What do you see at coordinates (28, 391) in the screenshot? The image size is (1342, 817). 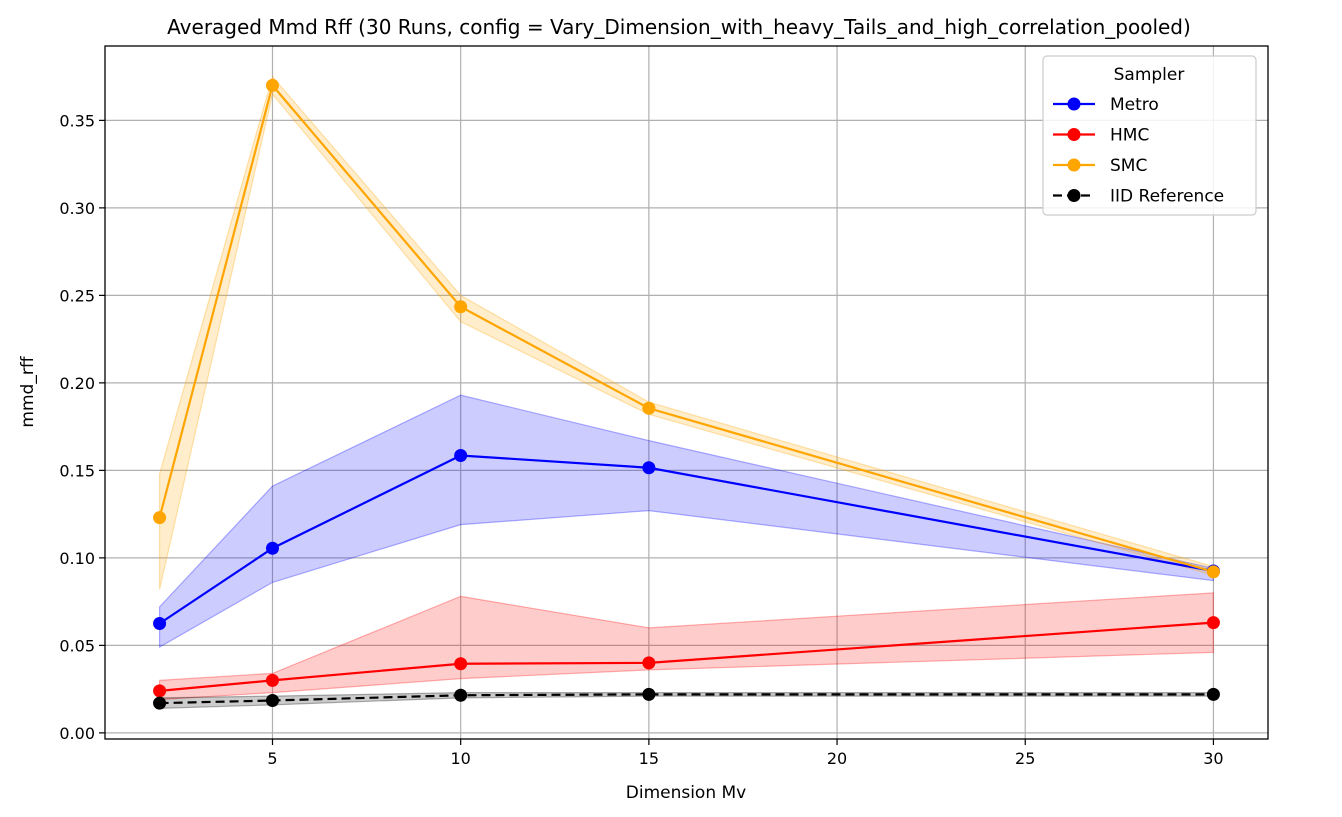 I see `y-axis-label: mmd_rff` at bounding box center [28, 391].